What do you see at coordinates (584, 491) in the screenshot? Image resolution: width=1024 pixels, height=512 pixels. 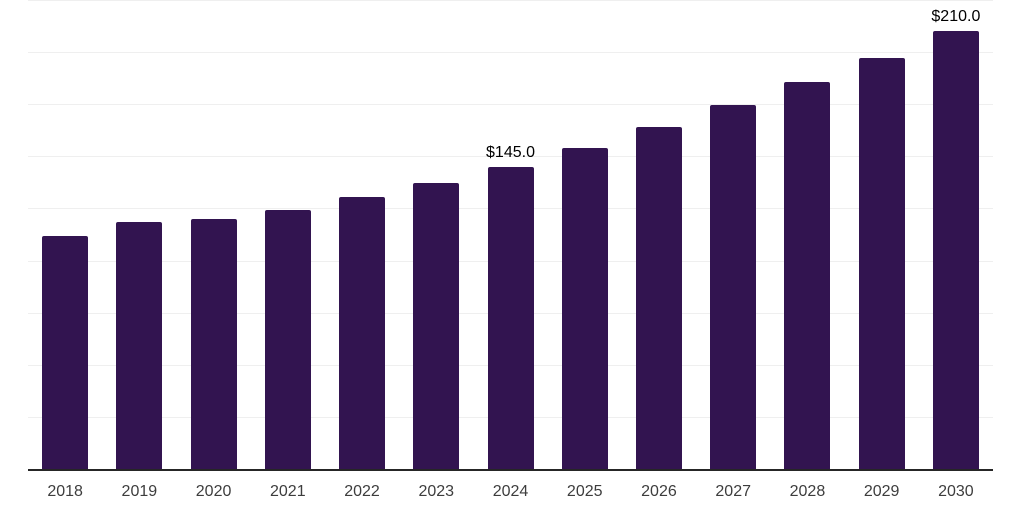 I see `x-tick-2025: 2025` at bounding box center [584, 491].